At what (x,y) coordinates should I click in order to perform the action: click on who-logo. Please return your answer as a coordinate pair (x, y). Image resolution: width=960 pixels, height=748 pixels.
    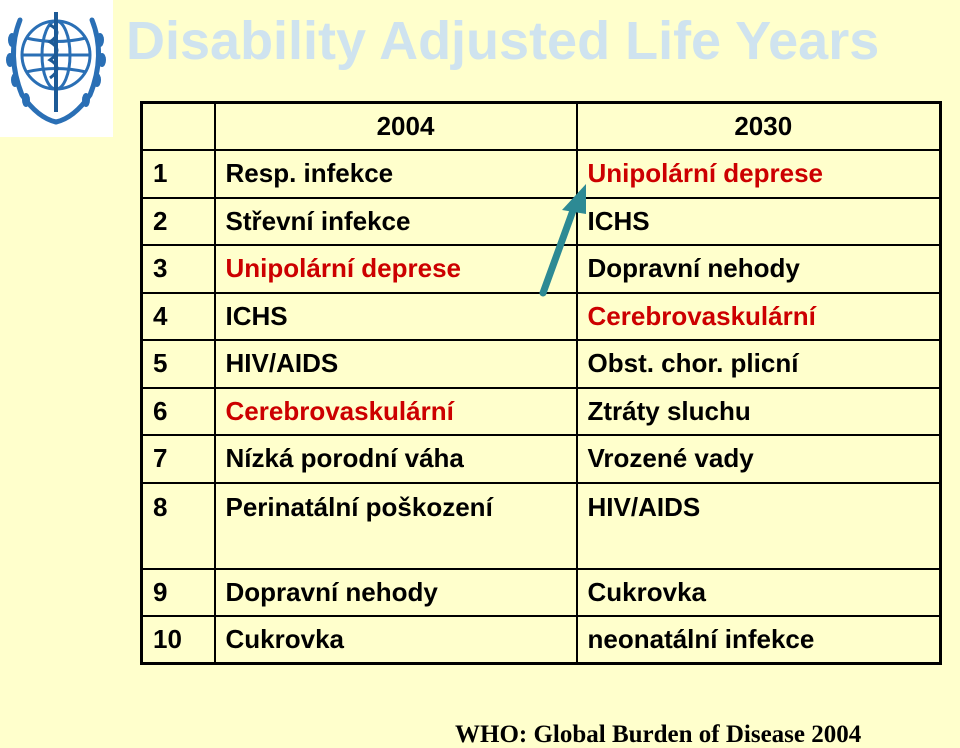
    Looking at the image, I should click on (56, 68).